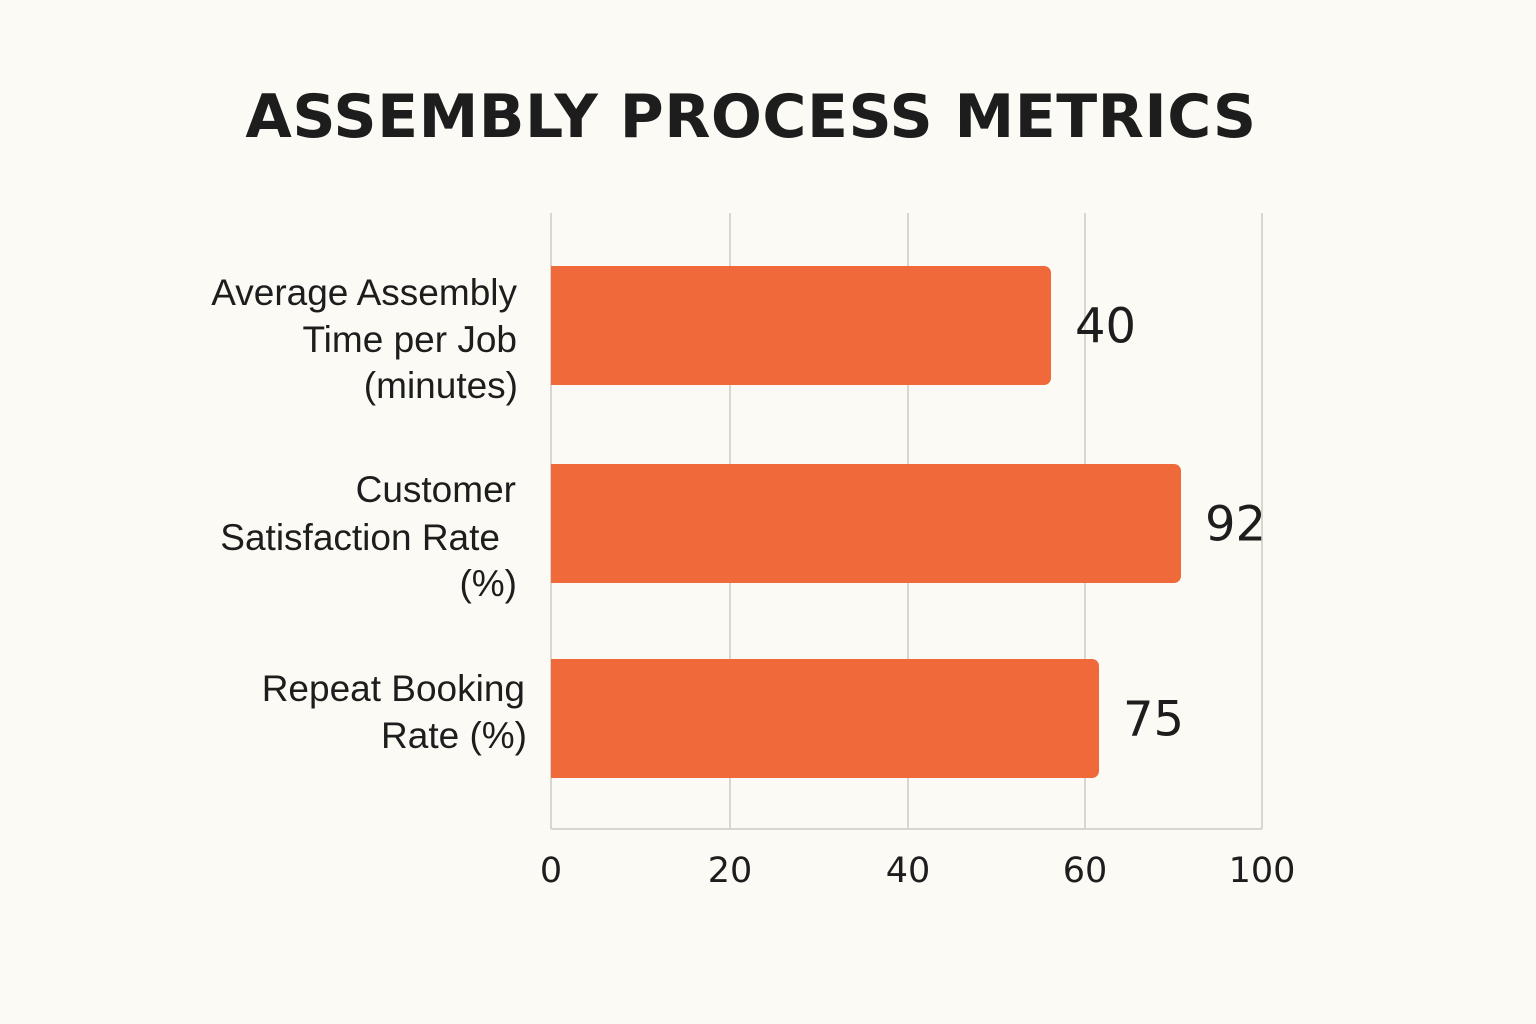 The width and height of the screenshot is (1536, 1024). Describe the element at coordinates (364, 292) in the screenshot. I see `category-label-1-line-1: Average Assembly` at that location.